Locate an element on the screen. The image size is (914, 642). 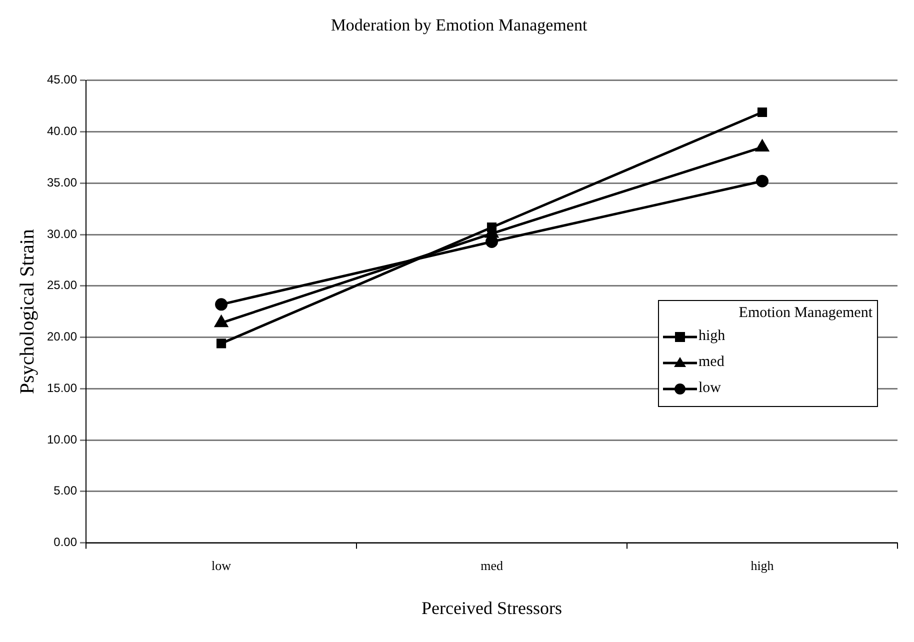
legend-label: med is located at coordinates (711, 363).